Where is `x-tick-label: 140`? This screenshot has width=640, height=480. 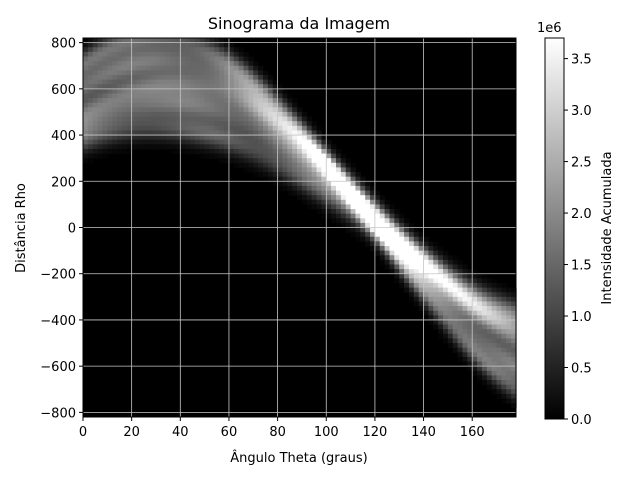 x-tick-label: 140 is located at coordinates (423, 432).